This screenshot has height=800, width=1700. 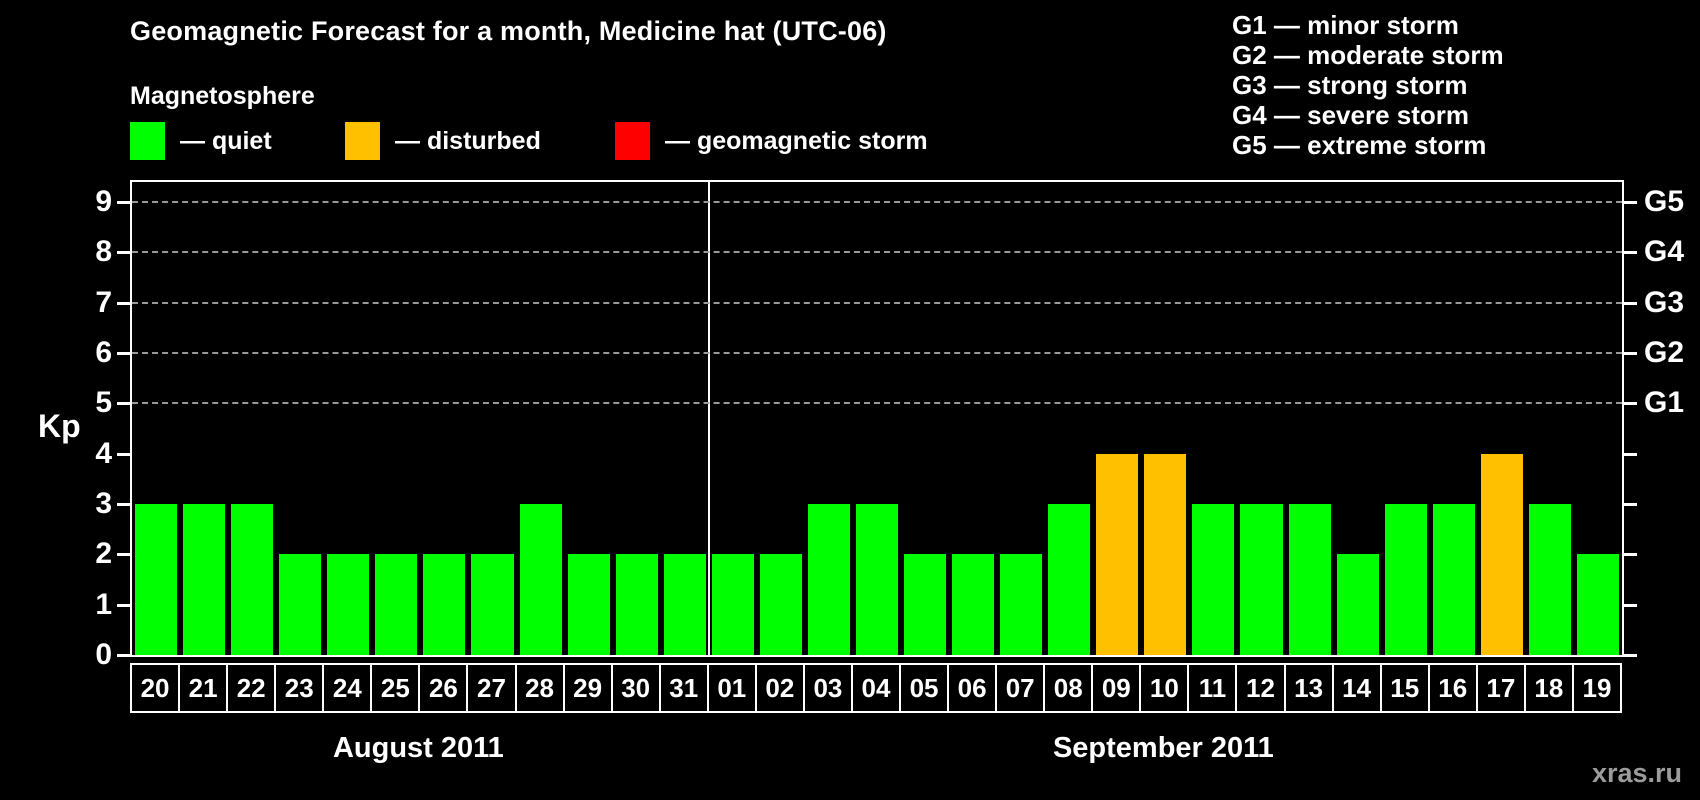 I want to click on gridline-kp8, so click(x=877, y=252).